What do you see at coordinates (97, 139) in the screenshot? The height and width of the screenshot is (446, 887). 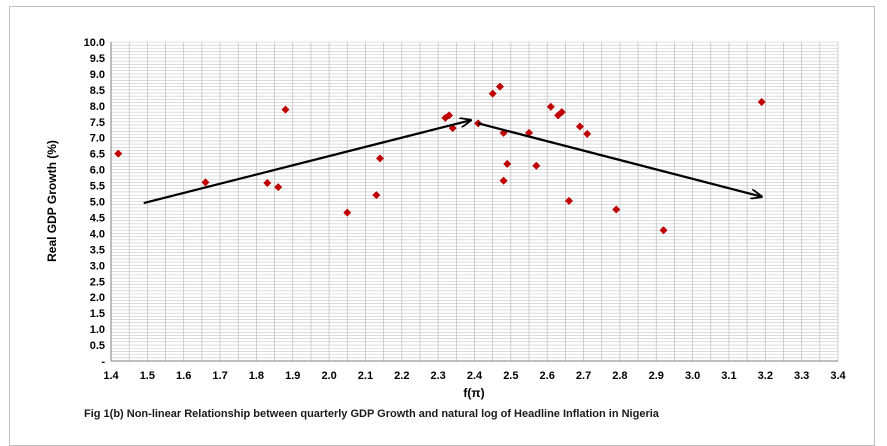 I see `y-tick-label: 7.0` at bounding box center [97, 139].